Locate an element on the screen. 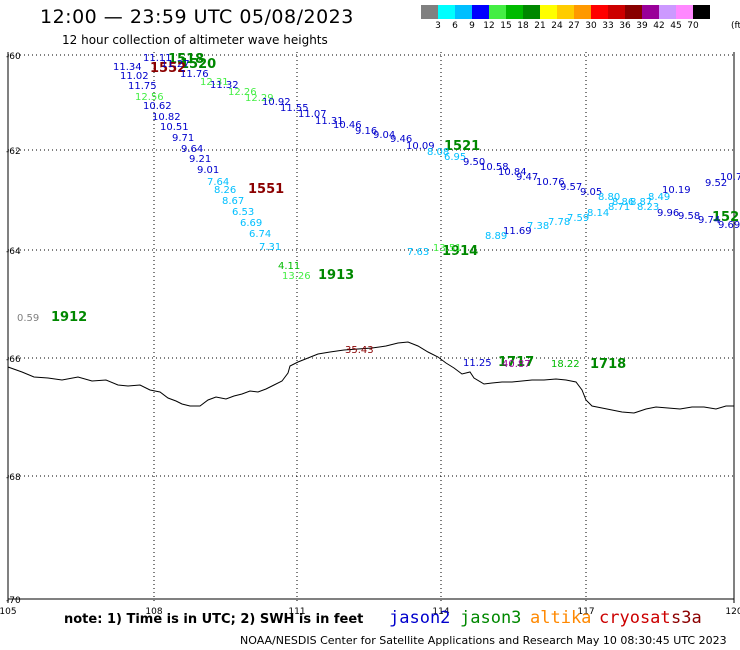 The height and width of the screenshot is (650, 740). colorbar-tick-label: 6 is located at coordinates (455, 26).